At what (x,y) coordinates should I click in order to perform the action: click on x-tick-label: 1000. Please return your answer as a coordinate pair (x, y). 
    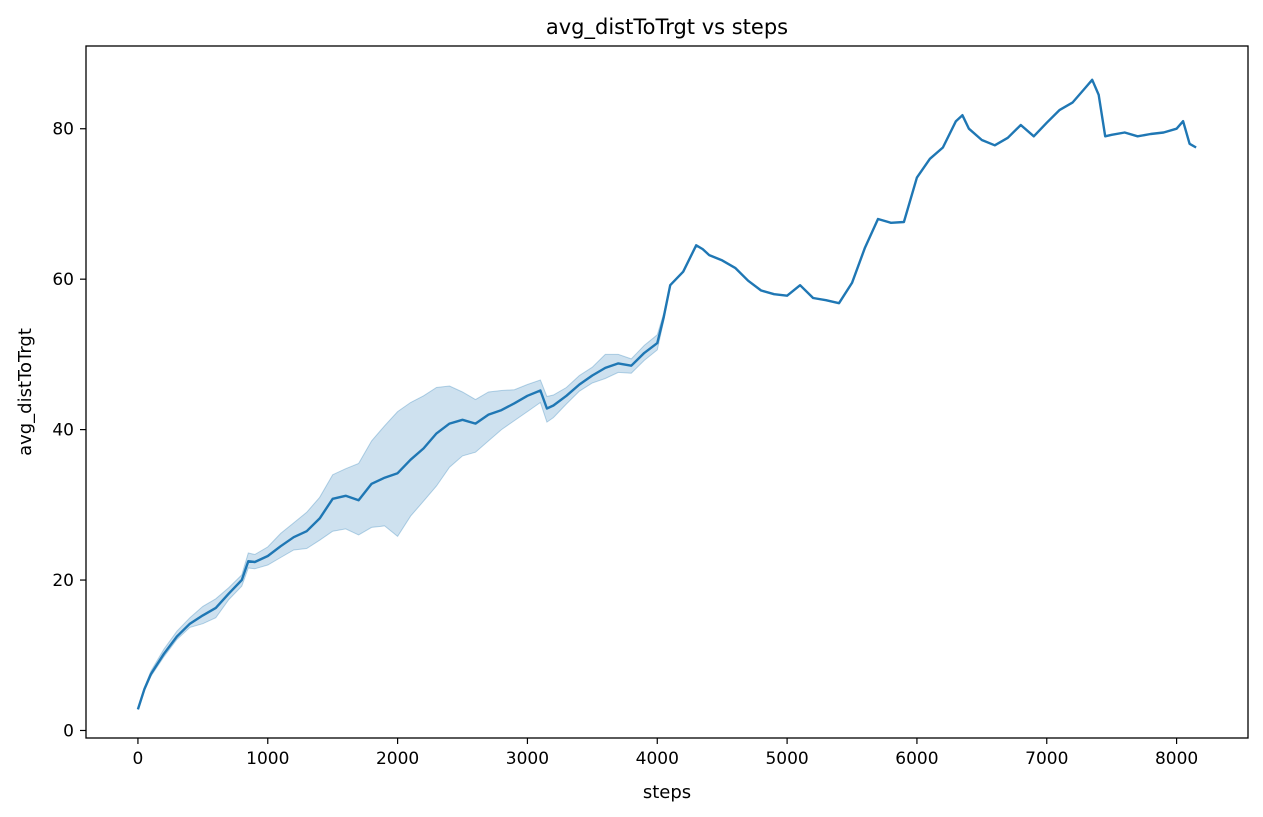
    Looking at the image, I should click on (267, 759).